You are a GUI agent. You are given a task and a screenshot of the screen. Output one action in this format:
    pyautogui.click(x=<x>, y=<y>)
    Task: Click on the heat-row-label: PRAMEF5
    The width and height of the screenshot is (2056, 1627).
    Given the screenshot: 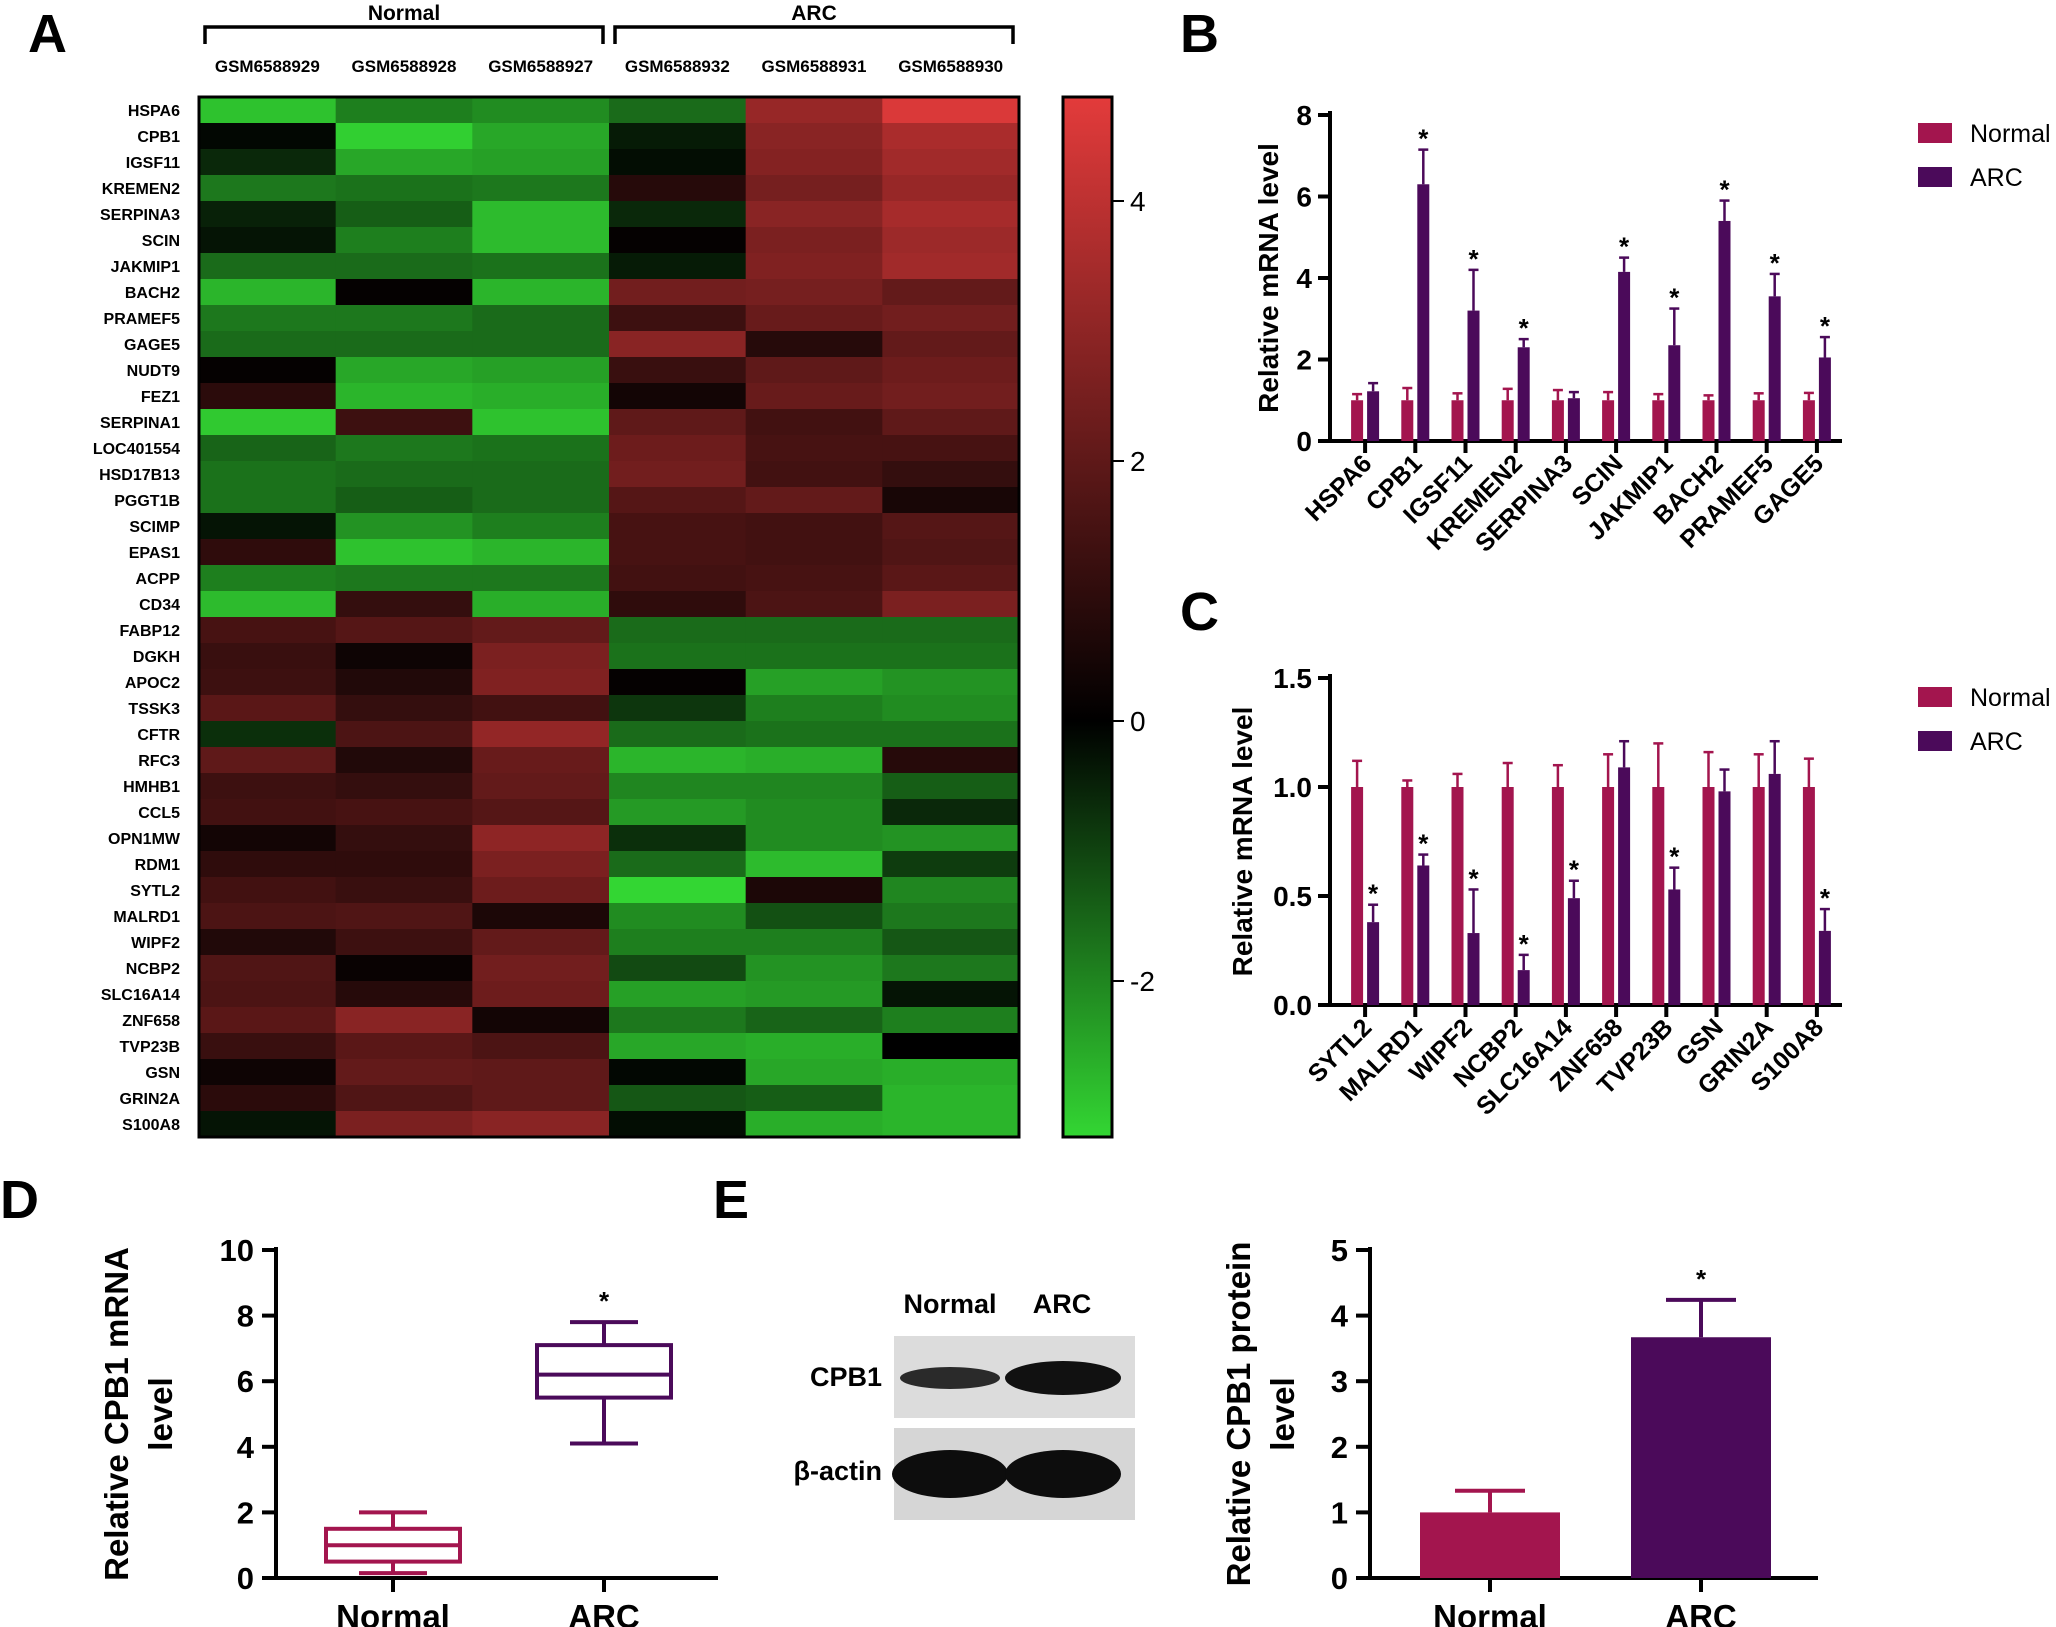 What is the action you would take?
    pyautogui.click(x=142, y=319)
    